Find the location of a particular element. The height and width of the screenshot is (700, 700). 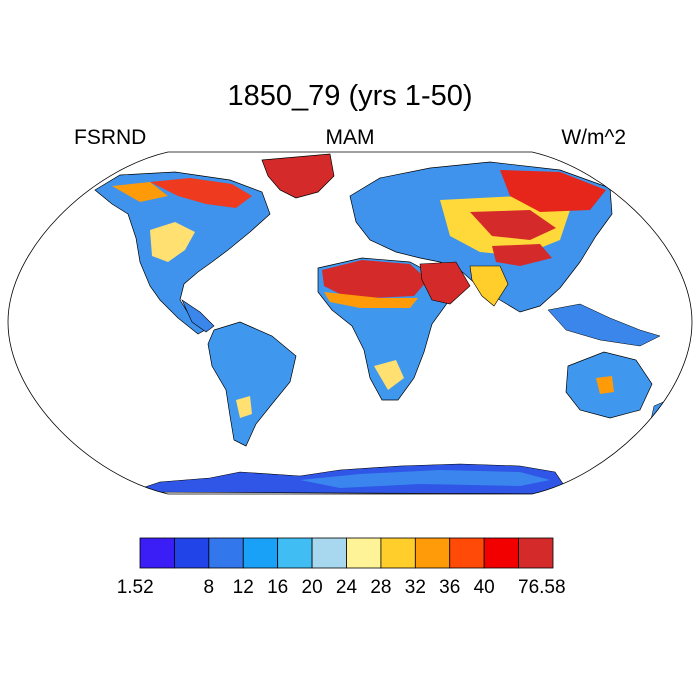

south-america is located at coordinates (252, 384).